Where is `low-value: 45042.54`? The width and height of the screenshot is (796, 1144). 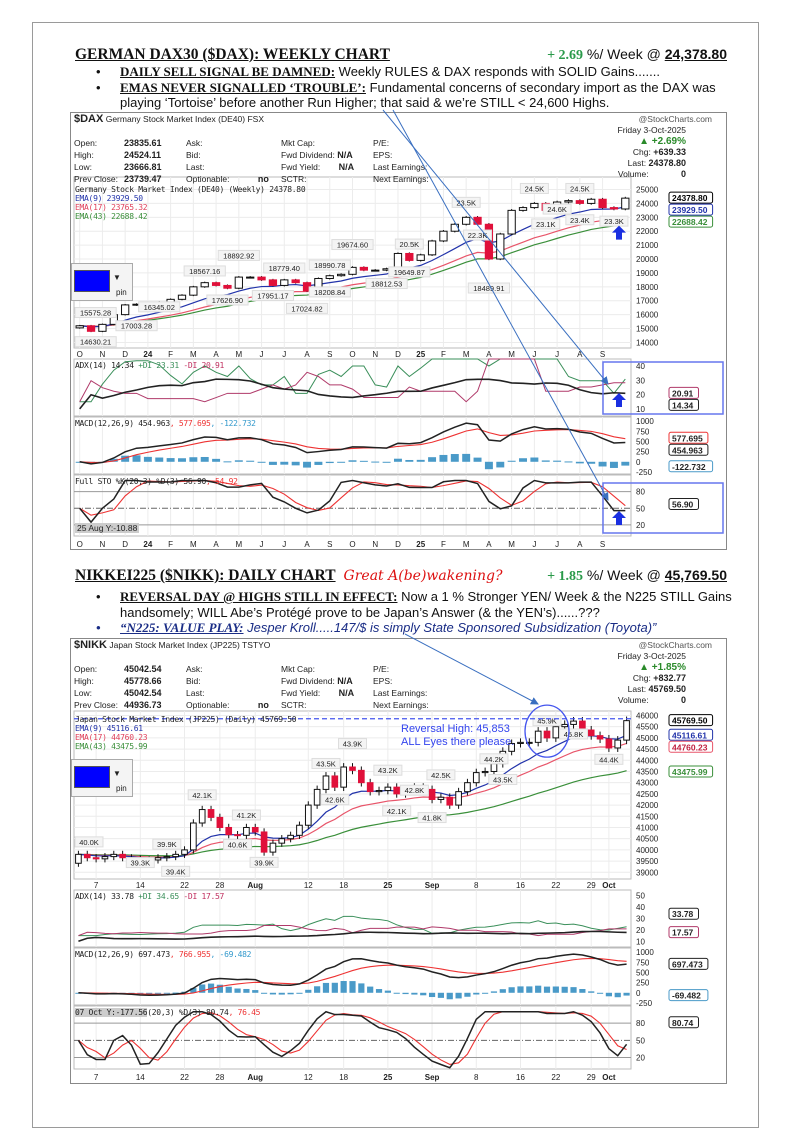
low-value: 45042.54 is located at coordinates (143, 693).